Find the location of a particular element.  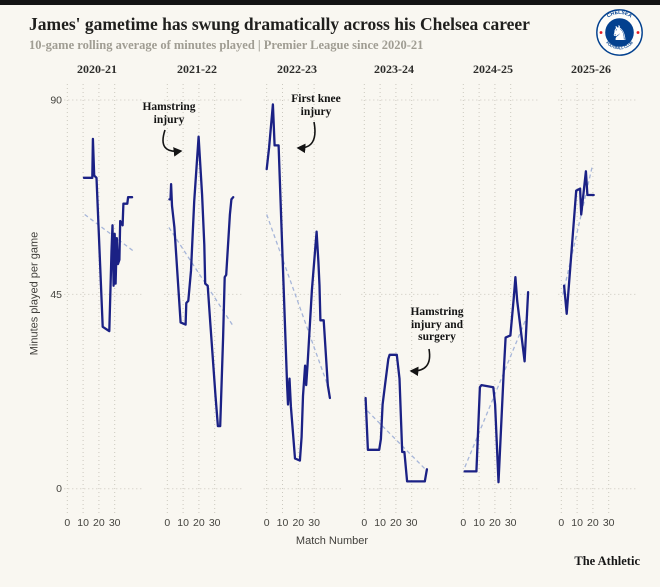

chart-annotation-hamstring-injury: Hamstring injury is located at coordinates (169, 113).